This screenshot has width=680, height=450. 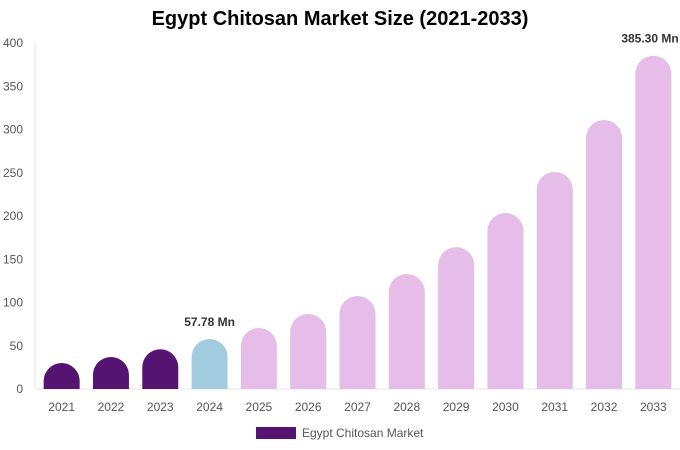 I want to click on x-tick-label: 2025, so click(x=259, y=407).